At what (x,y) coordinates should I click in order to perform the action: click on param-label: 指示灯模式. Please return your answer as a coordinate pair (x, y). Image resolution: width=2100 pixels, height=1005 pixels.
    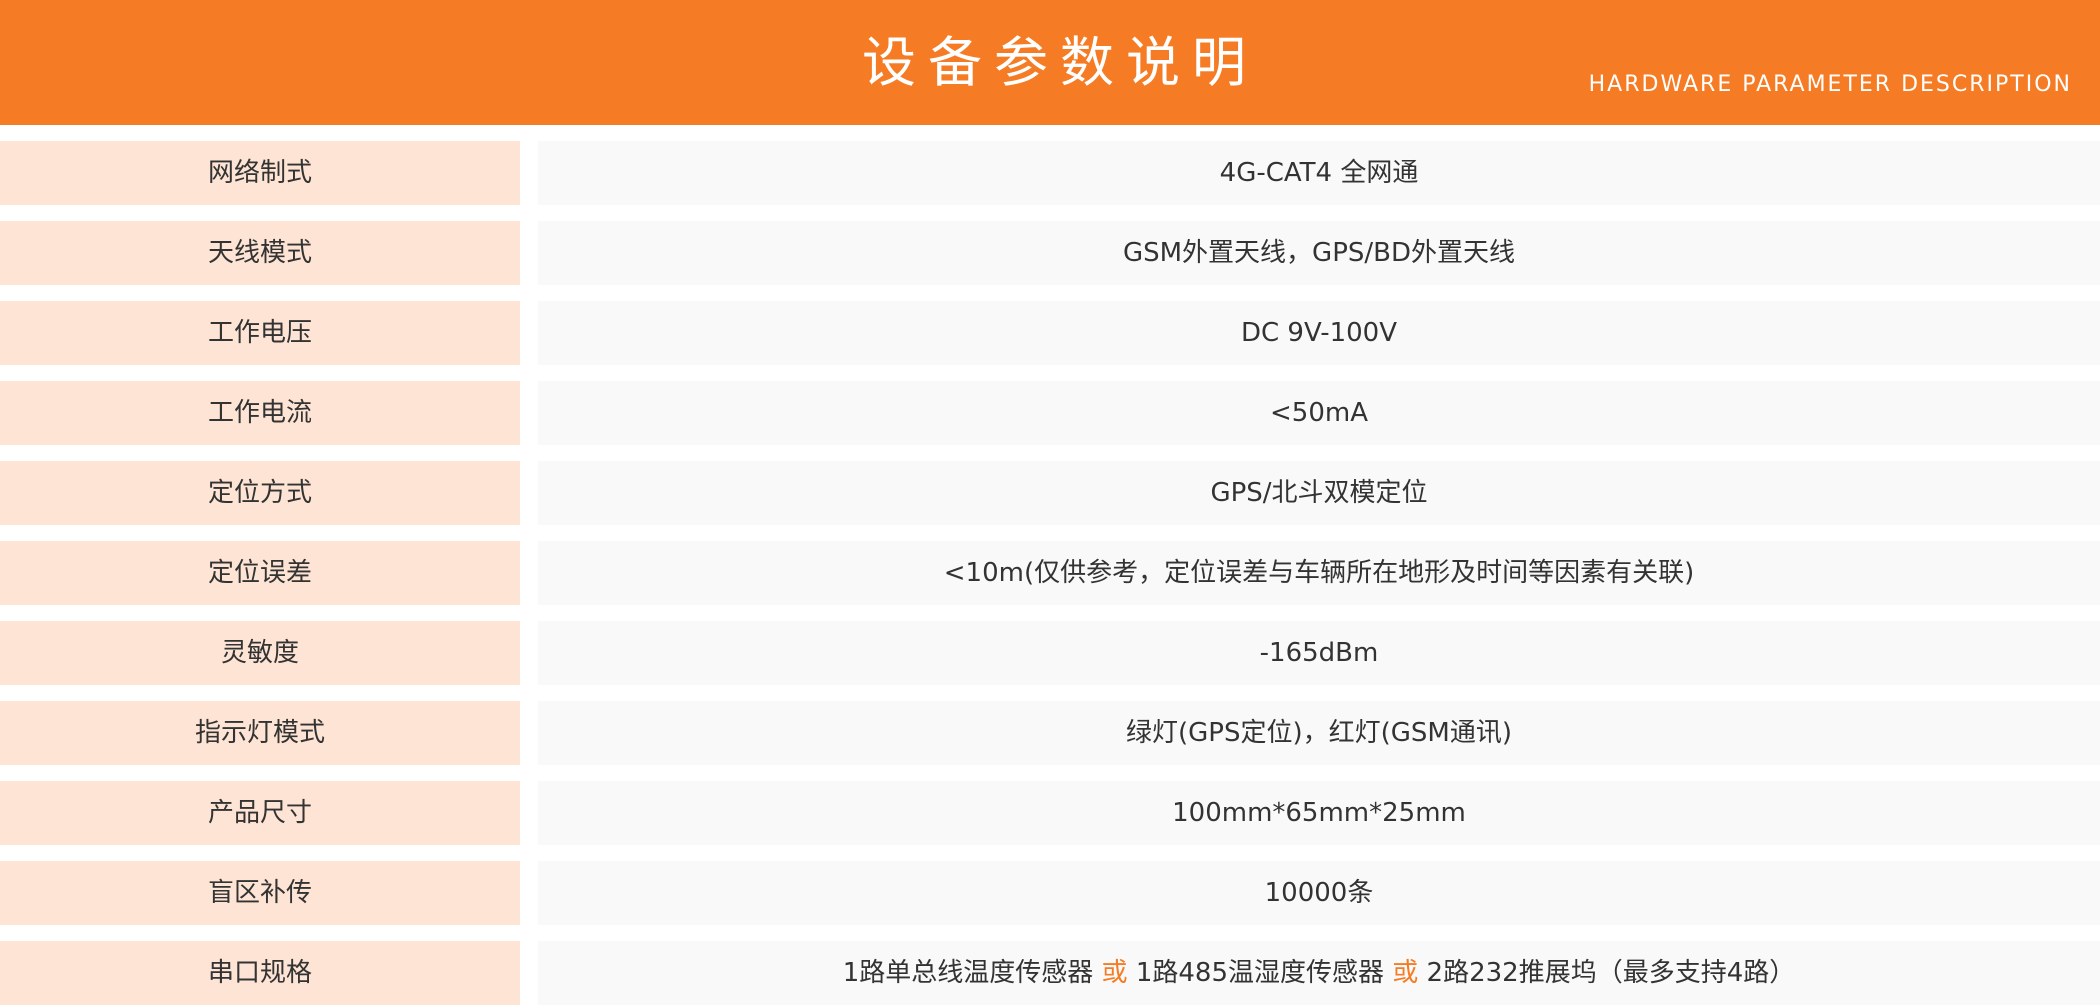
    Looking at the image, I should click on (260, 733).